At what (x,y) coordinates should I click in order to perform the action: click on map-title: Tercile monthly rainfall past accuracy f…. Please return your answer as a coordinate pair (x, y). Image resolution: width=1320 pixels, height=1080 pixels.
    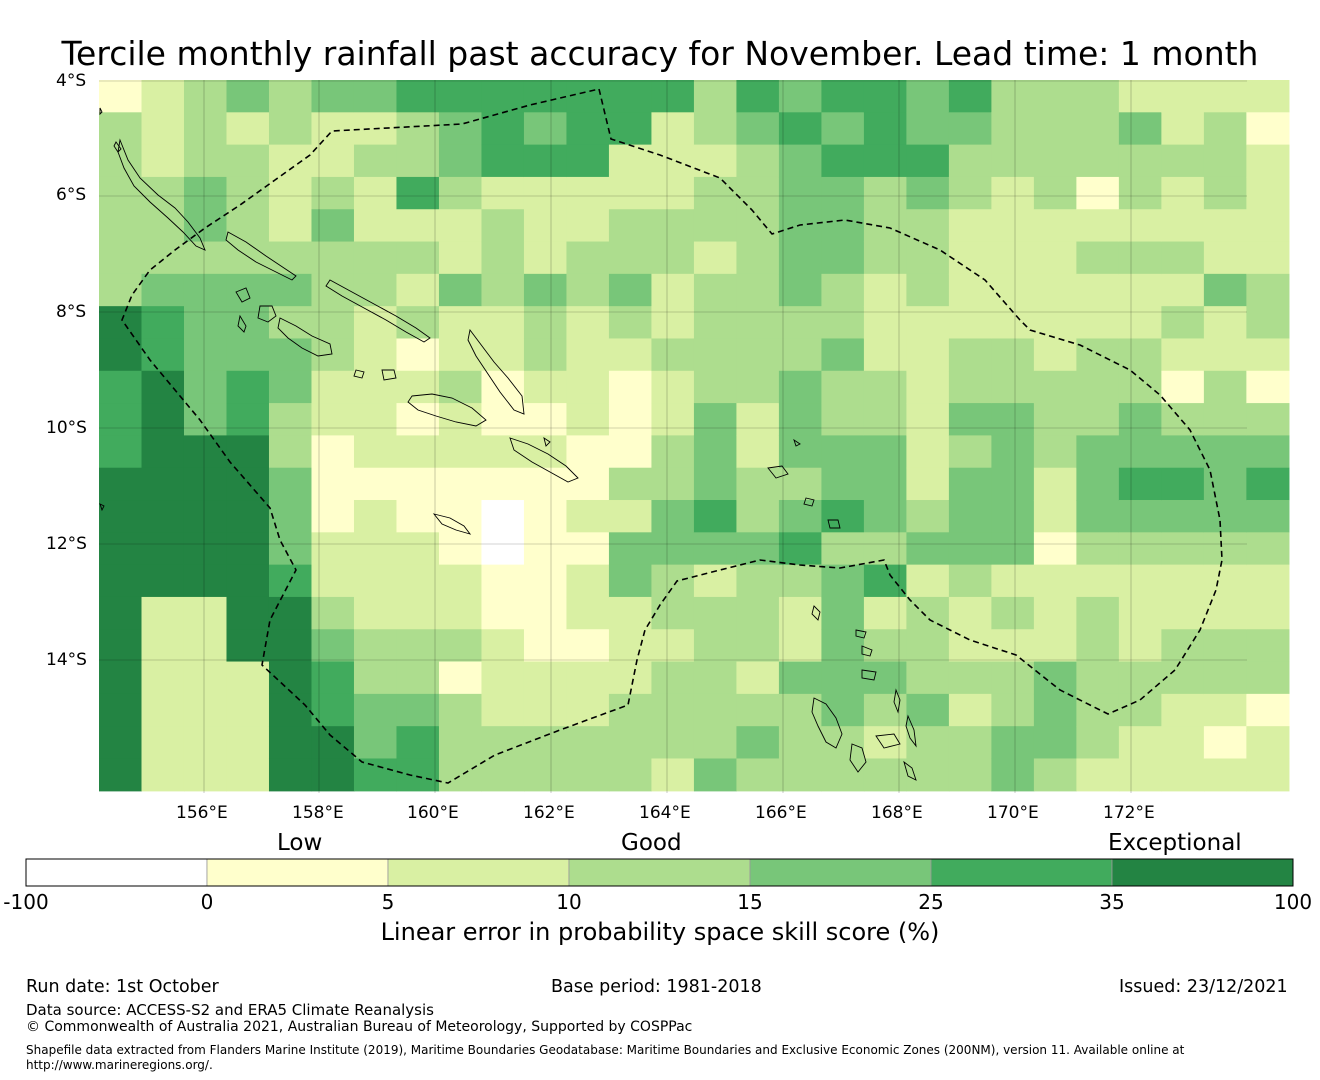
    Looking at the image, I should click on (660, 53).